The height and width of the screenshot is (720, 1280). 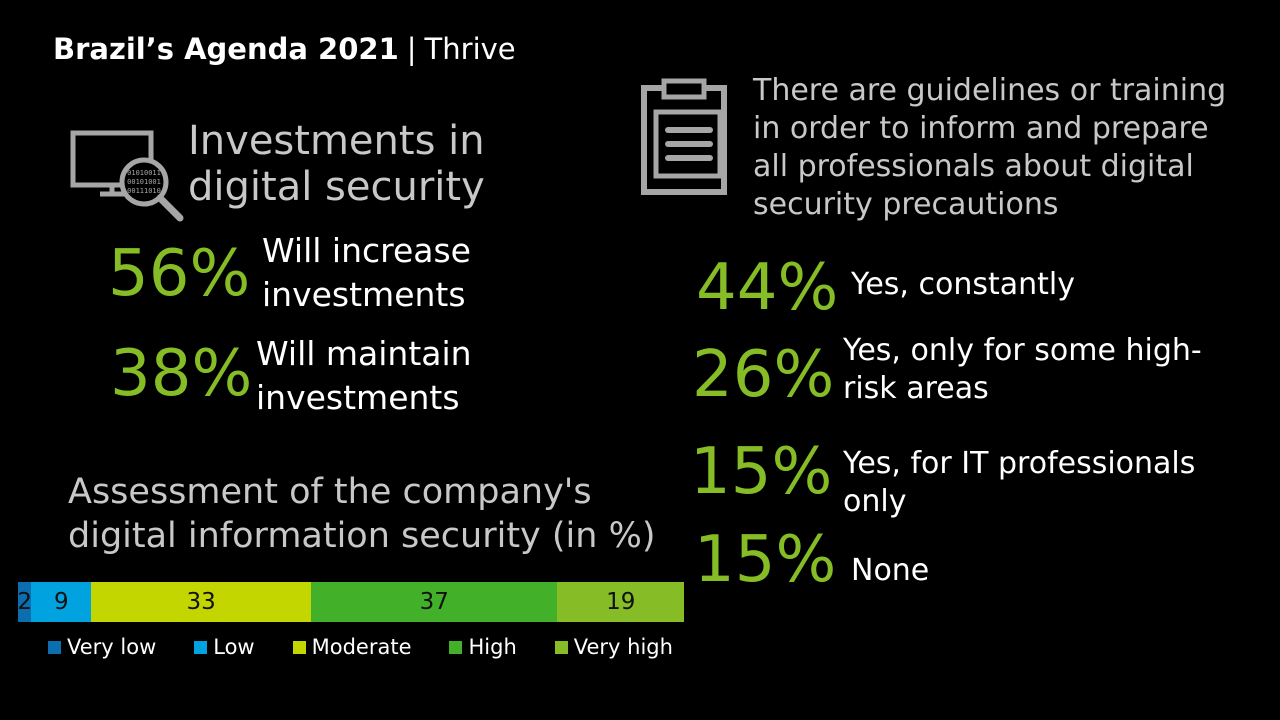 I want to click on chart-title-line2: digital information security (in %), so click(x=362, y=536).